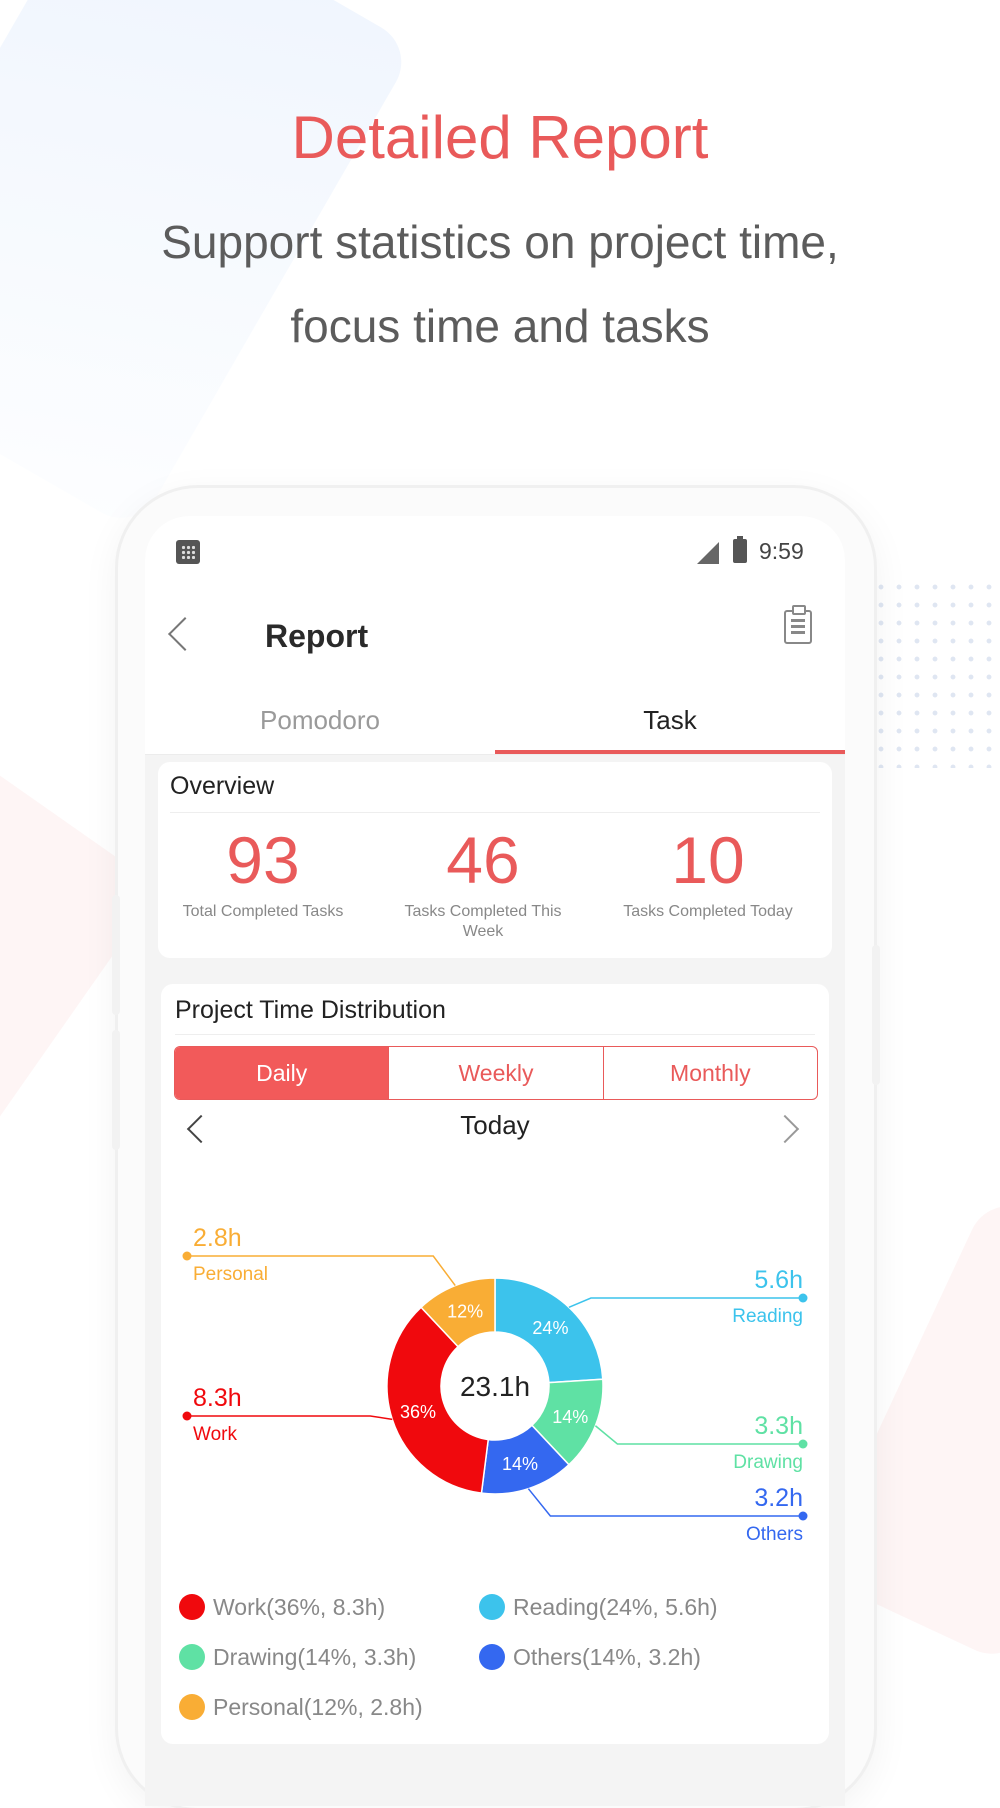  I want to click on promo-subtitle-line: focus time and tasks, so click(500, 326).